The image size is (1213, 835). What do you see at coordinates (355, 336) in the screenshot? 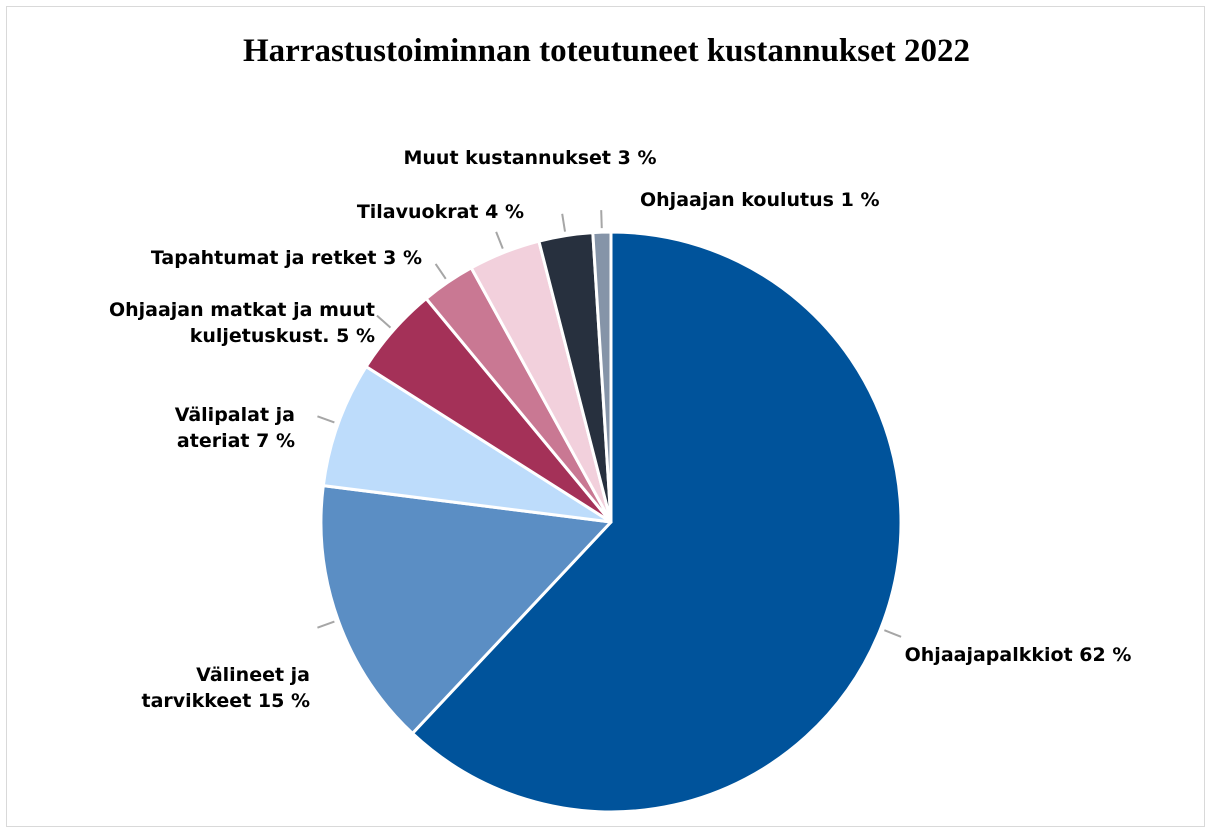
I see `value-label: 5 %` at bounding box center [355, 336].